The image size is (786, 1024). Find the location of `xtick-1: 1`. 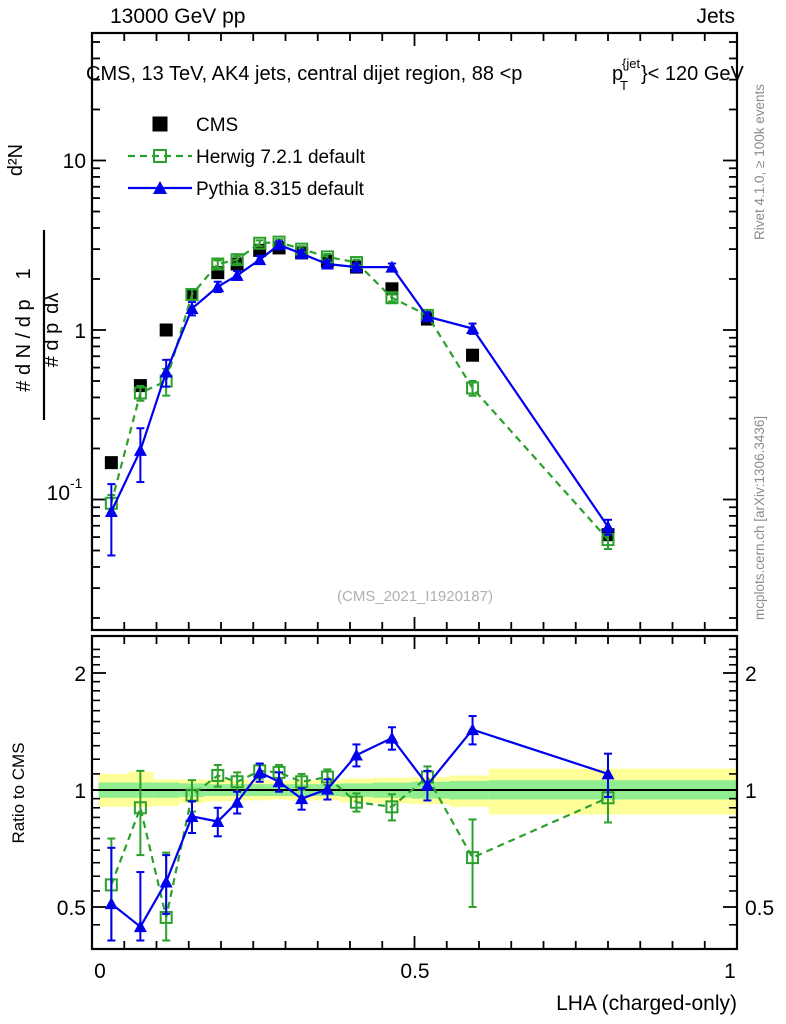

xtick-1: 1 is located at coordinates (730, 971).